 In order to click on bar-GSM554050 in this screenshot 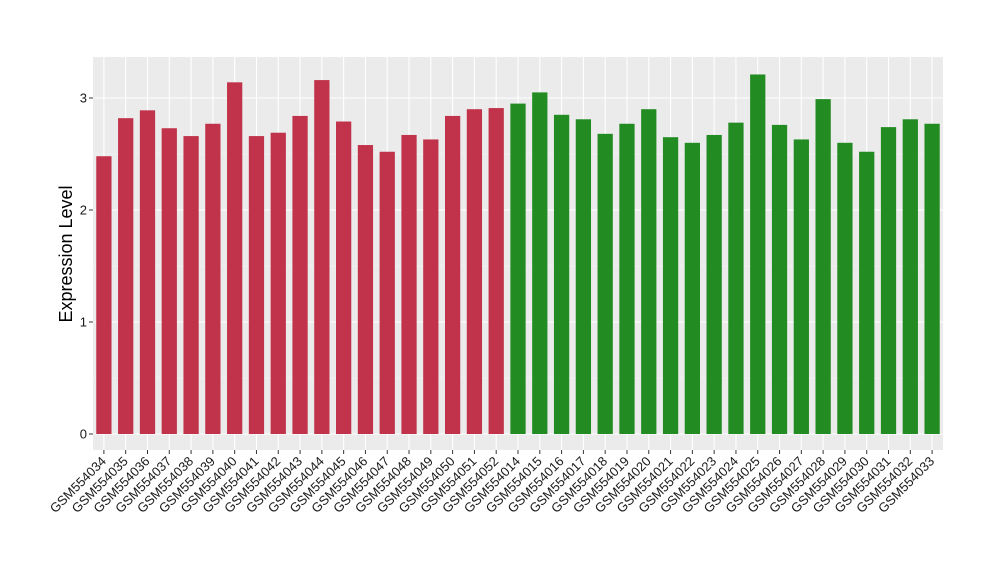, I will do `click(452, 275)`.